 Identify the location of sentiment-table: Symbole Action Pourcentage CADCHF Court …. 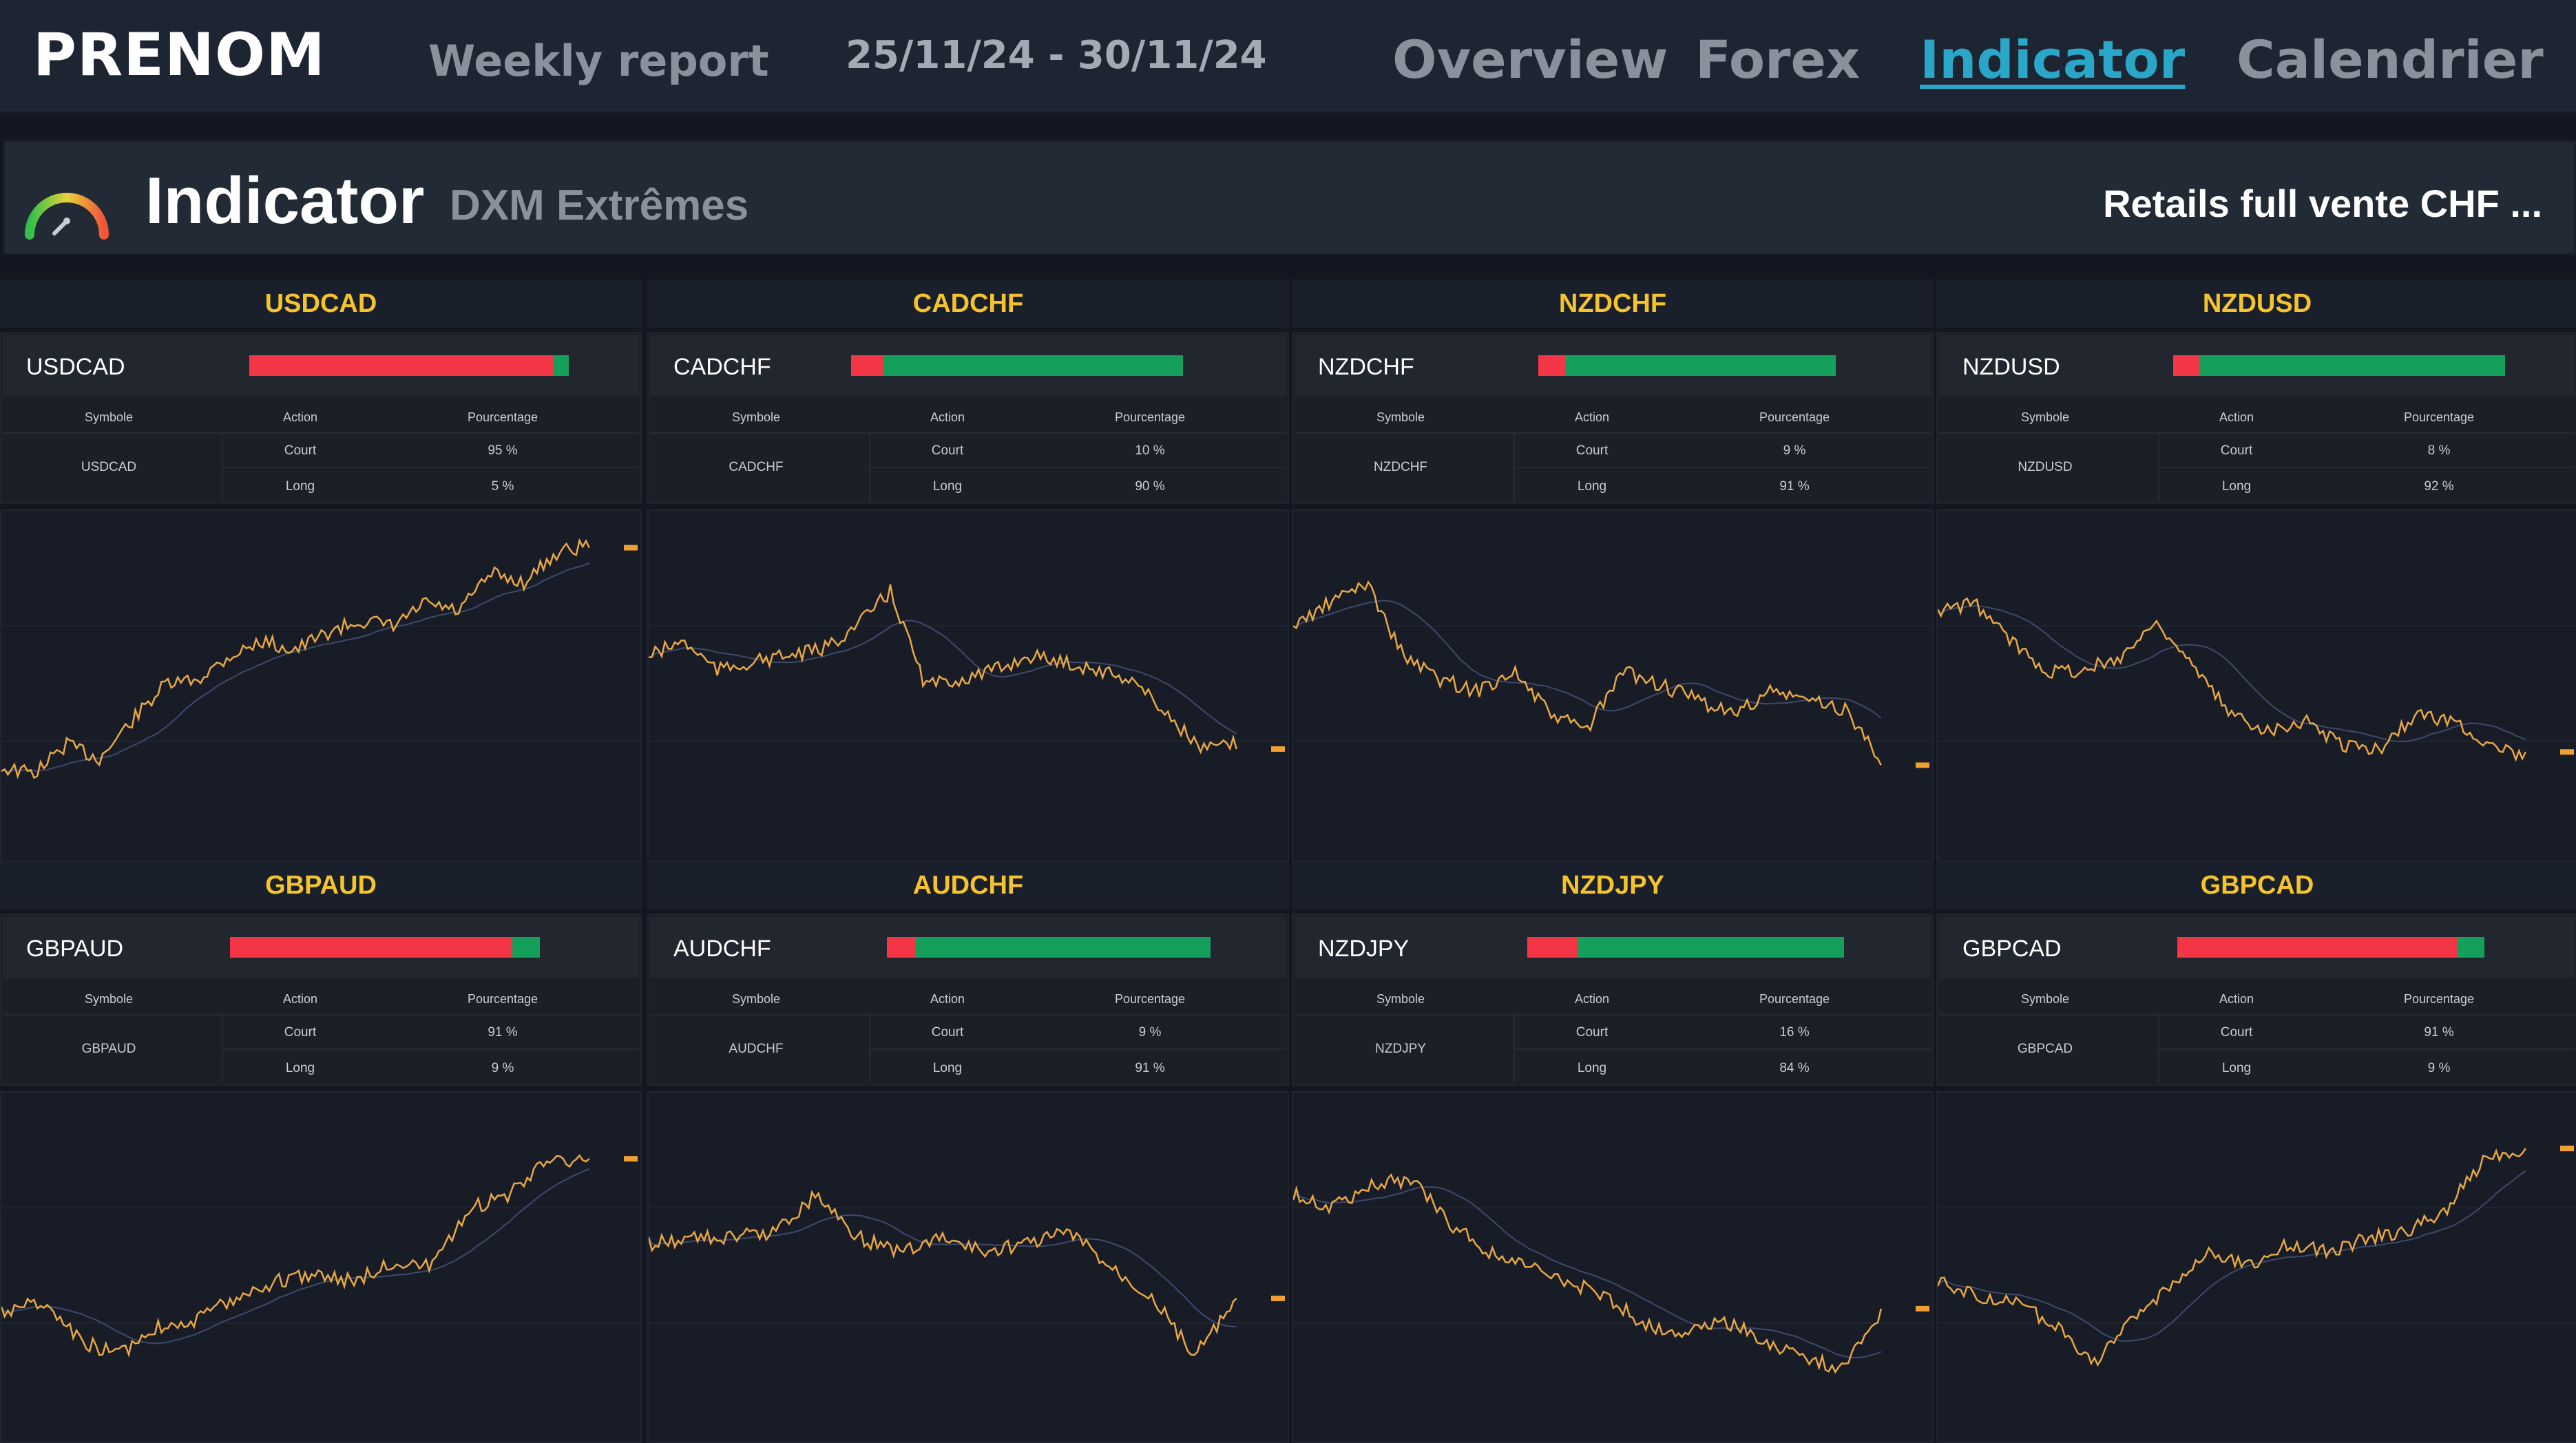
(968, 452).